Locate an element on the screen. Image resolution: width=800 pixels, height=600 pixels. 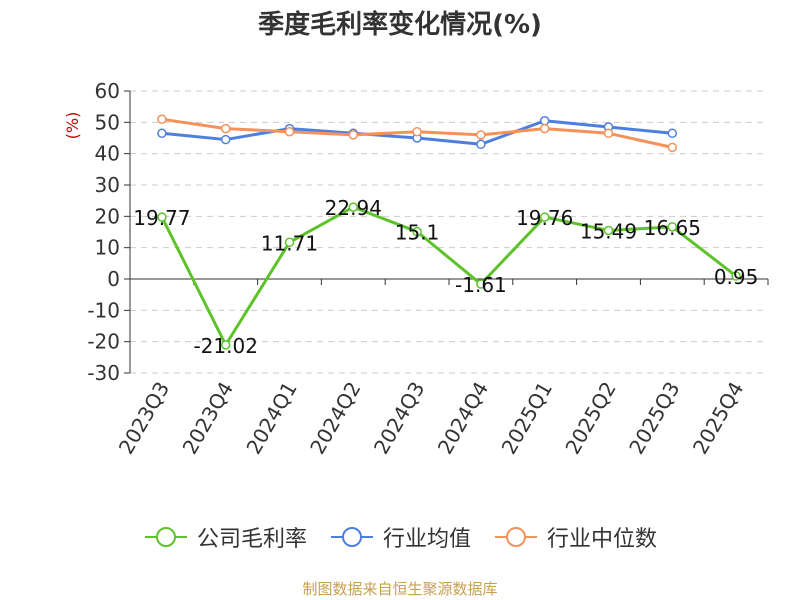
data-label: 0.95 is located at coordinates (736, 277).